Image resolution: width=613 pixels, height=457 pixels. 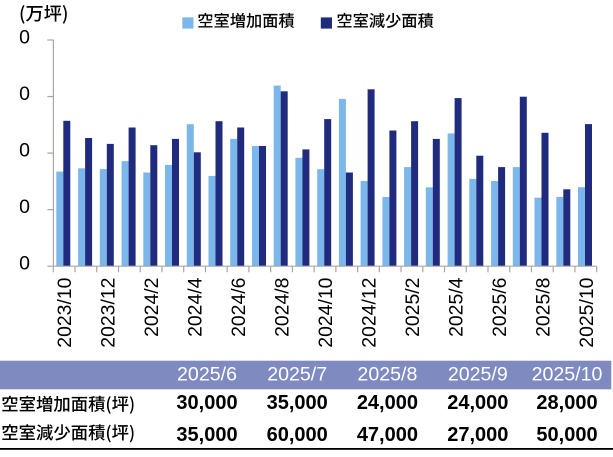 What do you see at coordinates (297, 435) in the screenshot?
I see `svg-text: 60,000` at bounding box center [297, 435].